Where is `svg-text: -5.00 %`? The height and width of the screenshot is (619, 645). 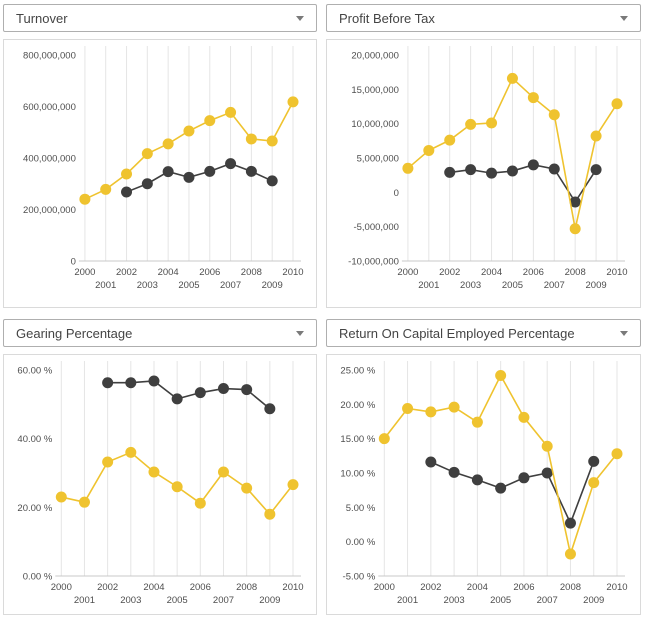 svg-text: -5.00 % is located at coordinates (359, 577).